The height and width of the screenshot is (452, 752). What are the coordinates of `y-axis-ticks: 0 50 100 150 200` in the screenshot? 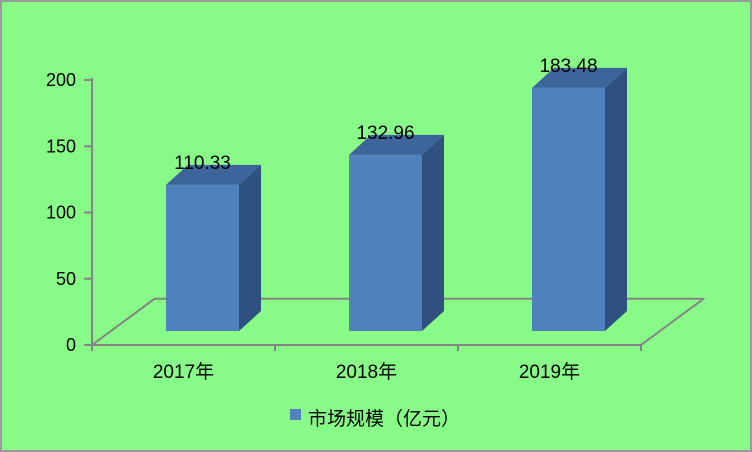 It's located at (69, 212).